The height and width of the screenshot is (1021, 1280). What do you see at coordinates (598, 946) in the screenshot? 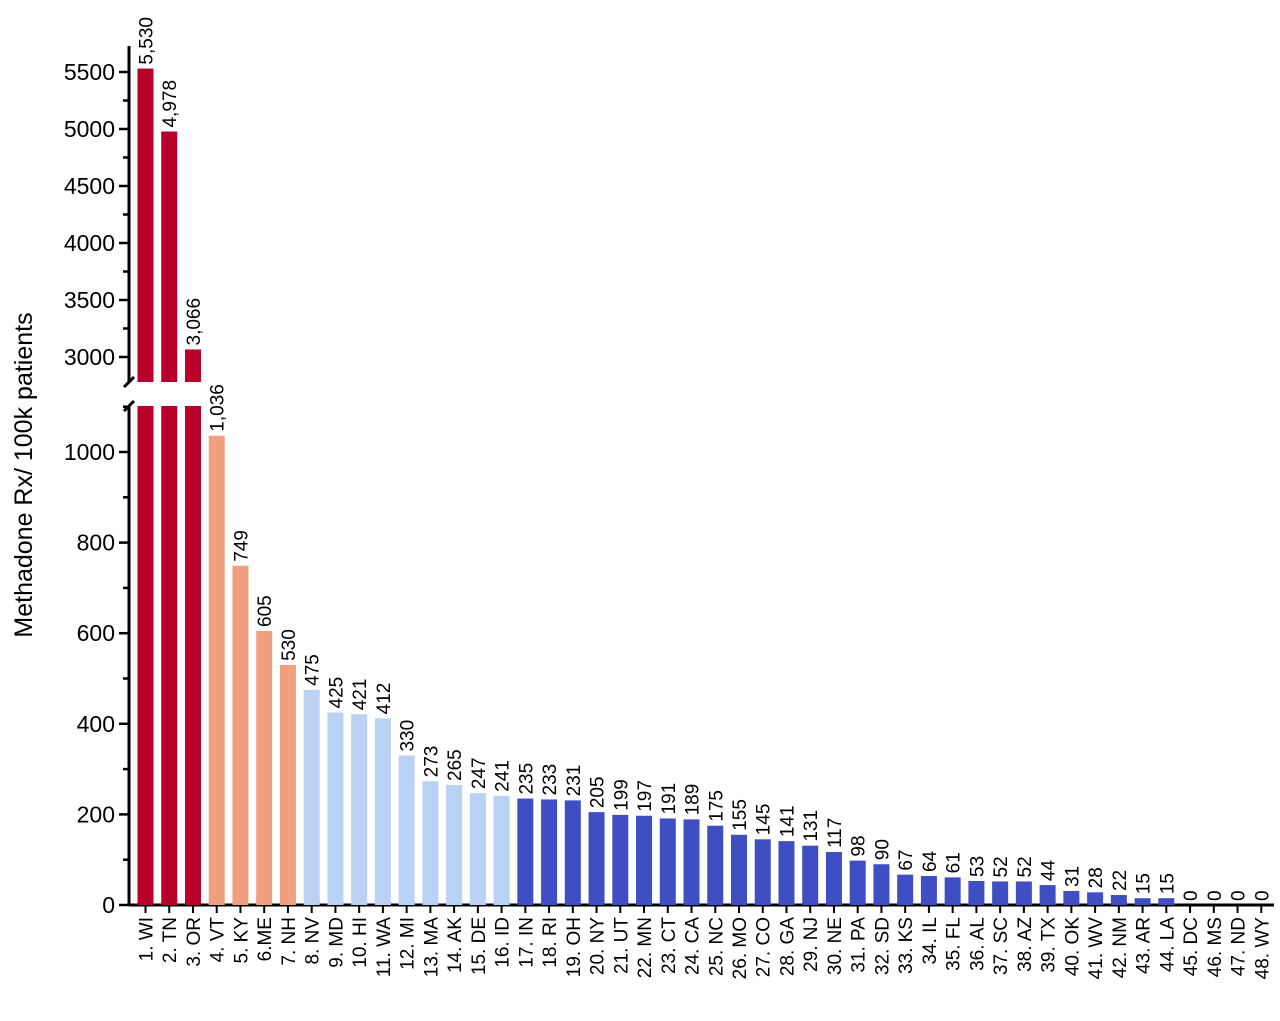
I see `x-tick-label: 20. NY` at bounding box center [598, 946].